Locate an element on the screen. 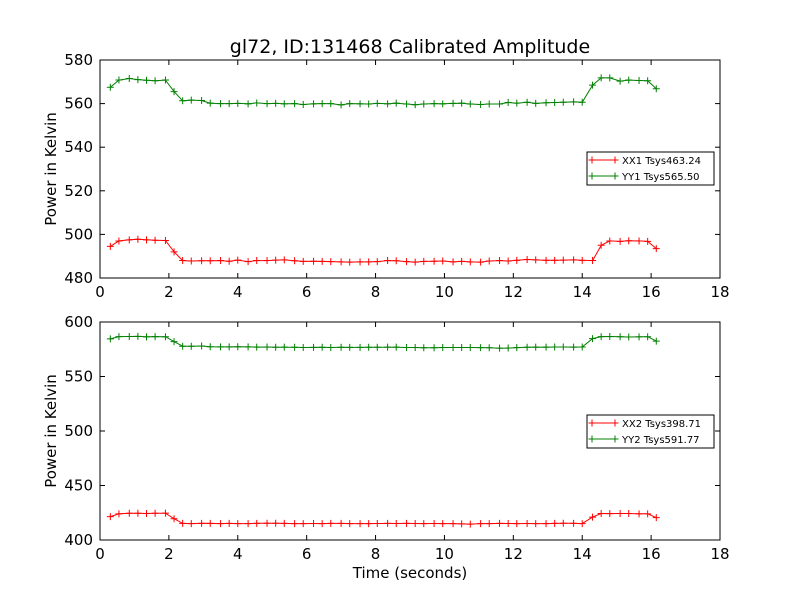  x-tick-label: 10 is located at coordinates (444, 554).